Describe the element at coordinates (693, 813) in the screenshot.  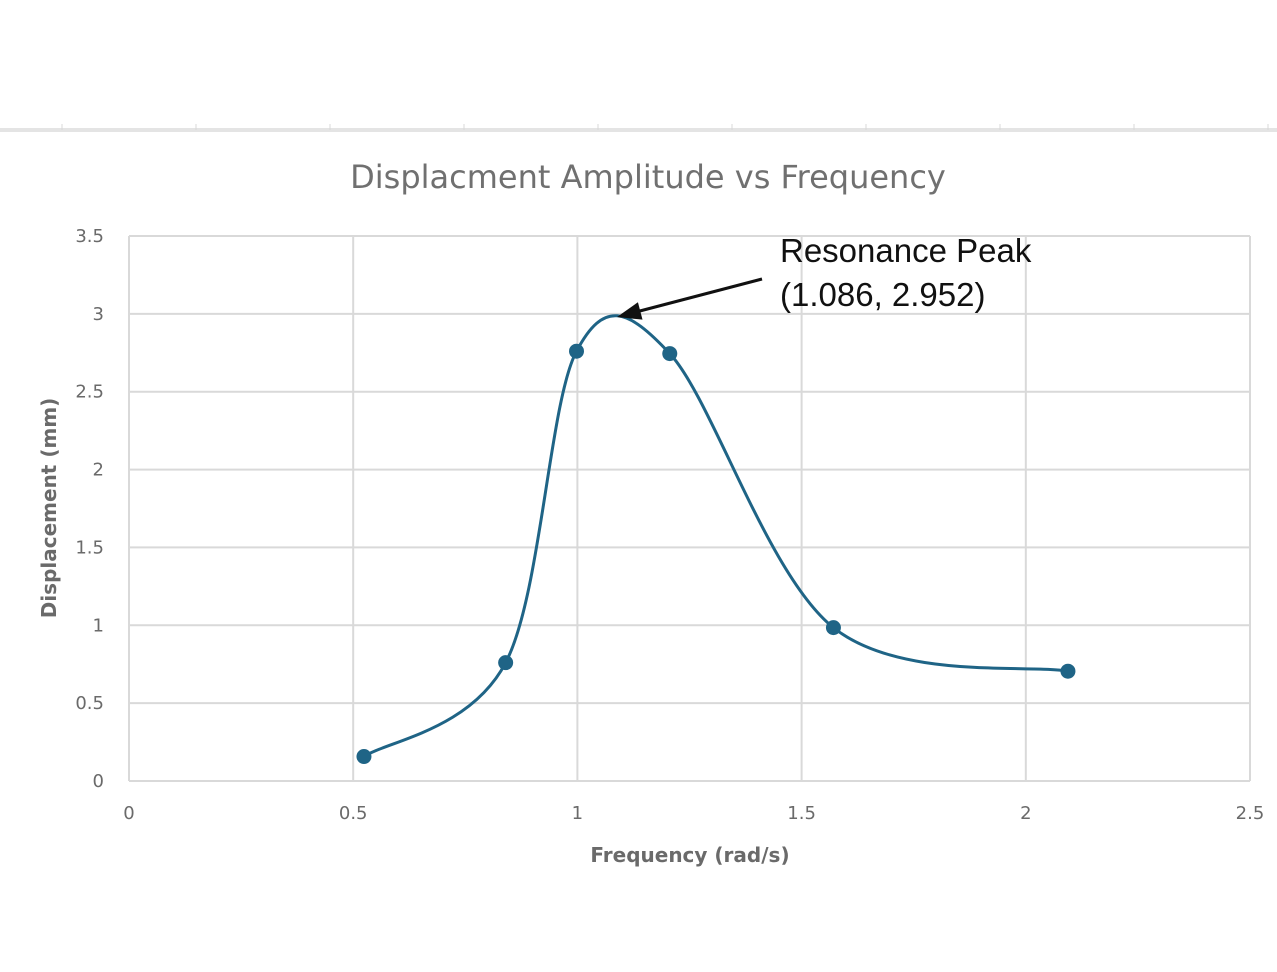
I see `x-tick-labels: 0 0.5 1 1.5 2 2.5` at that location.